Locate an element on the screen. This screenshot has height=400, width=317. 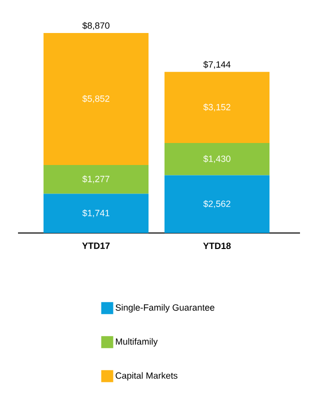
data-label: $3,152 is located at coordinates (216, 108).